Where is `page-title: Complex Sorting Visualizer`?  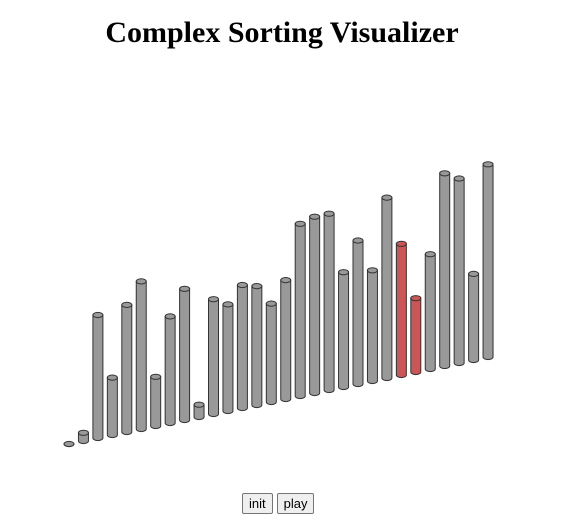
page-title: Complex Sorting Visualizer is located at coordinates (282, 32).